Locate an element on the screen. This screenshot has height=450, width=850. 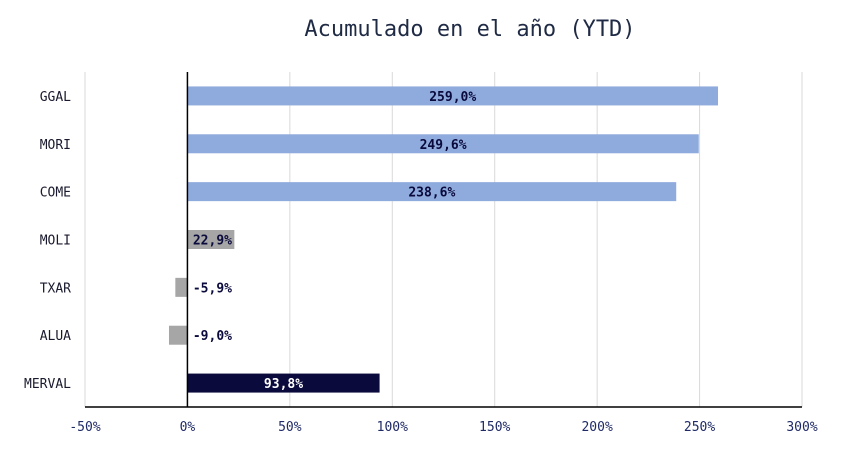
category-label: ALUA is located at coordinates (55, 336).